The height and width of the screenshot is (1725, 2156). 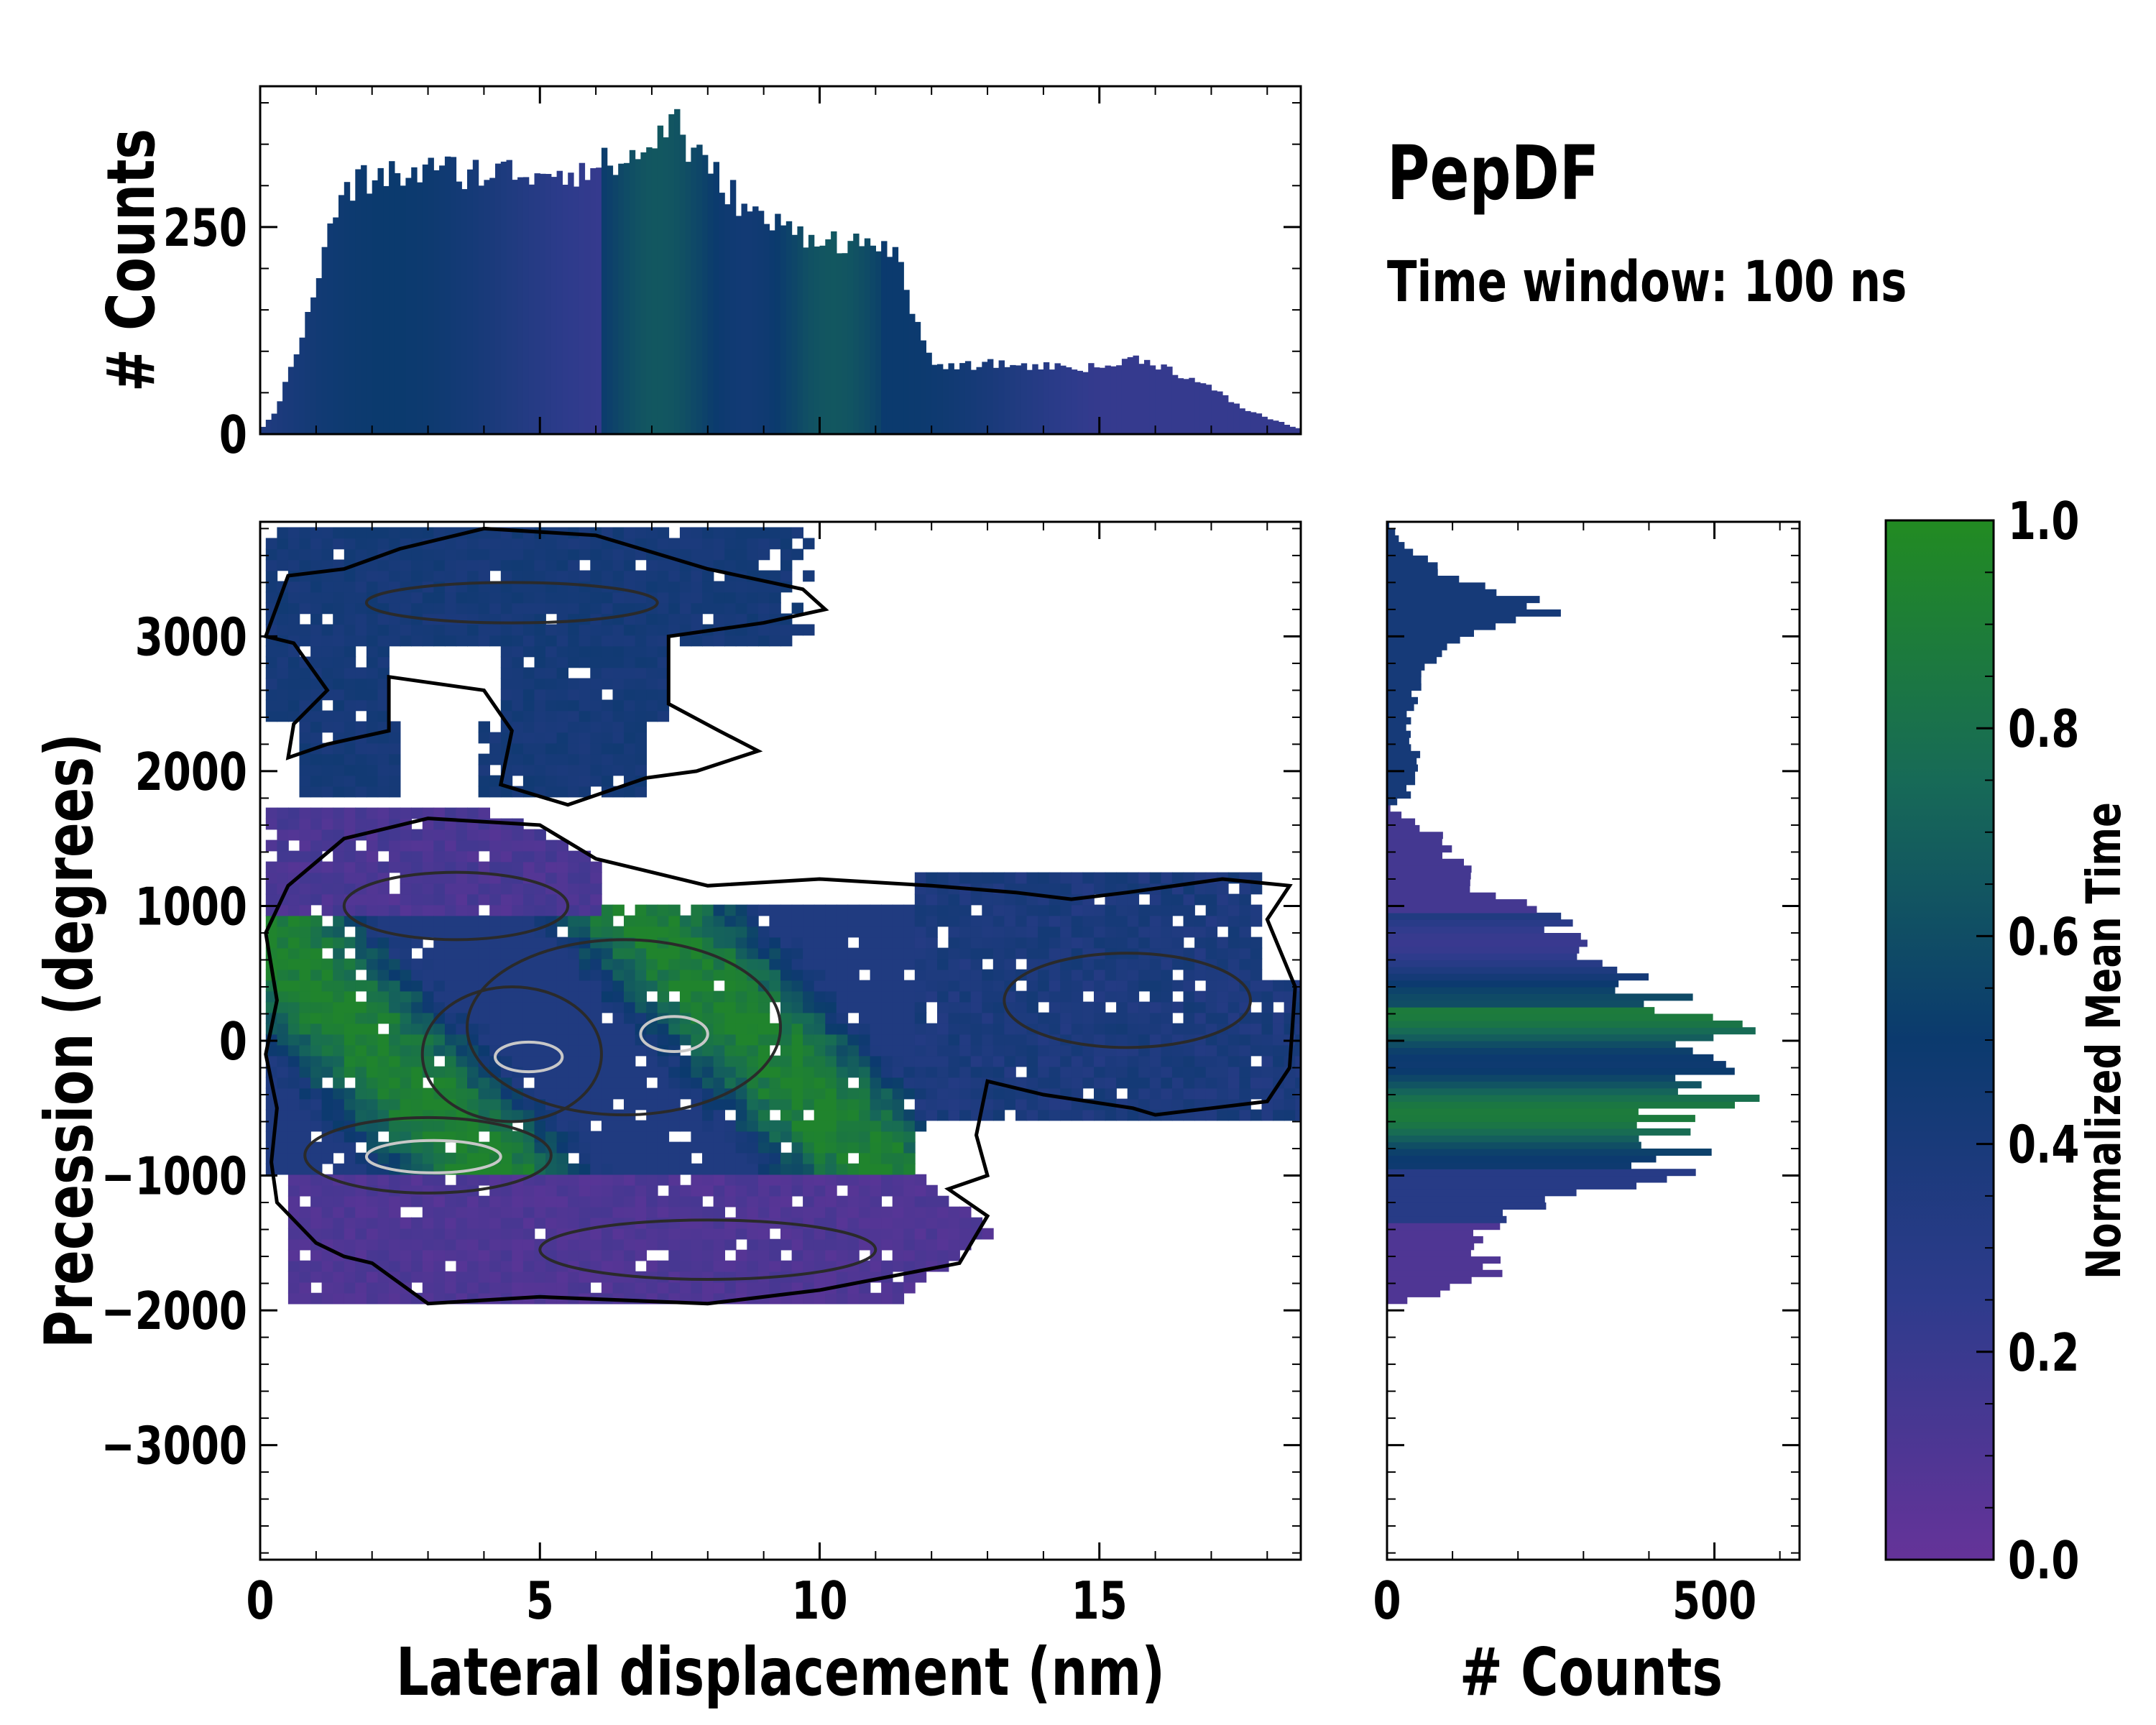 I want to click on colorbar-label: Normalized Mean Time, so click(x=2104, y=1040).